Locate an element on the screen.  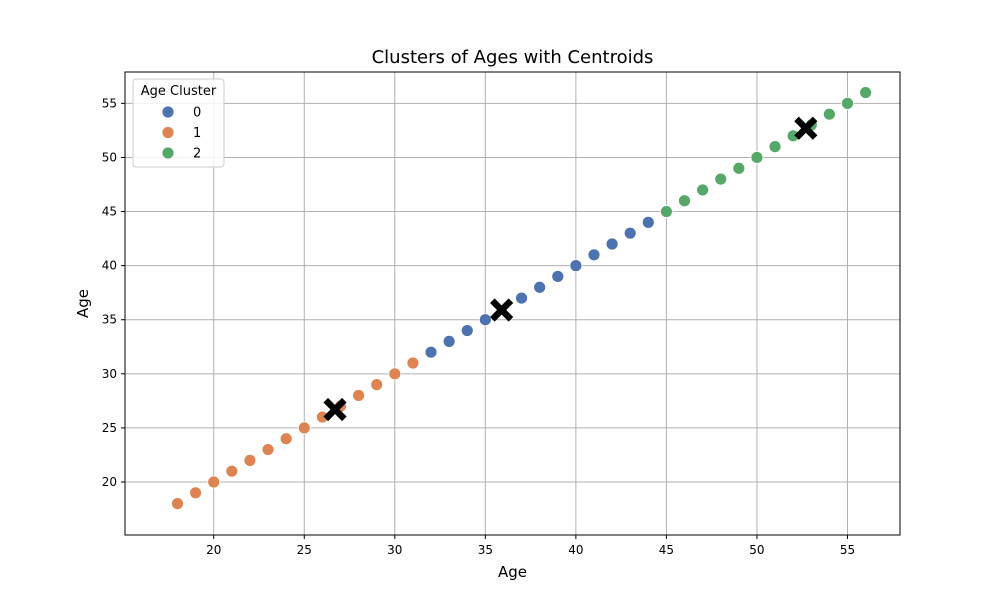
y-axis-ticks: 20 25 30 35 40 45 50 55 is located at coordinates (113, 292).